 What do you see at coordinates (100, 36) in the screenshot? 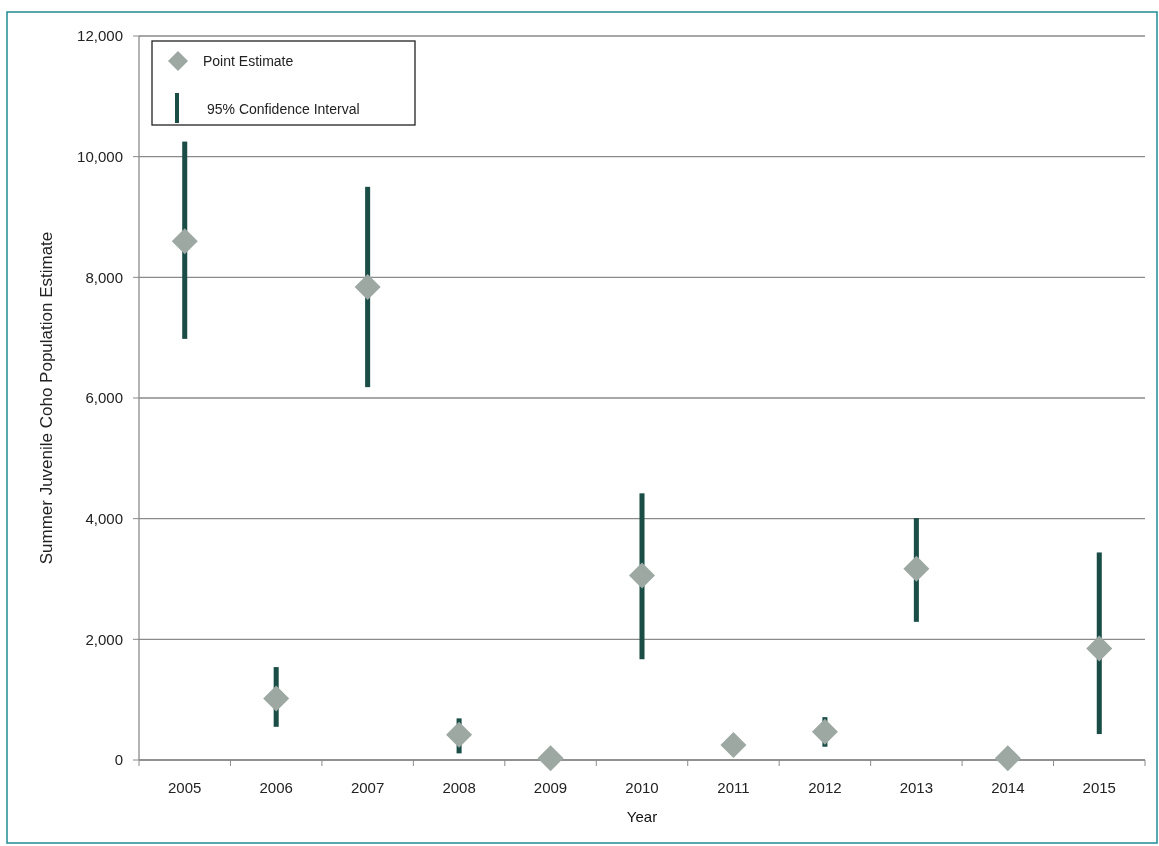
I see `y-tick-label: 12,000` at bounding box center [100, 36].